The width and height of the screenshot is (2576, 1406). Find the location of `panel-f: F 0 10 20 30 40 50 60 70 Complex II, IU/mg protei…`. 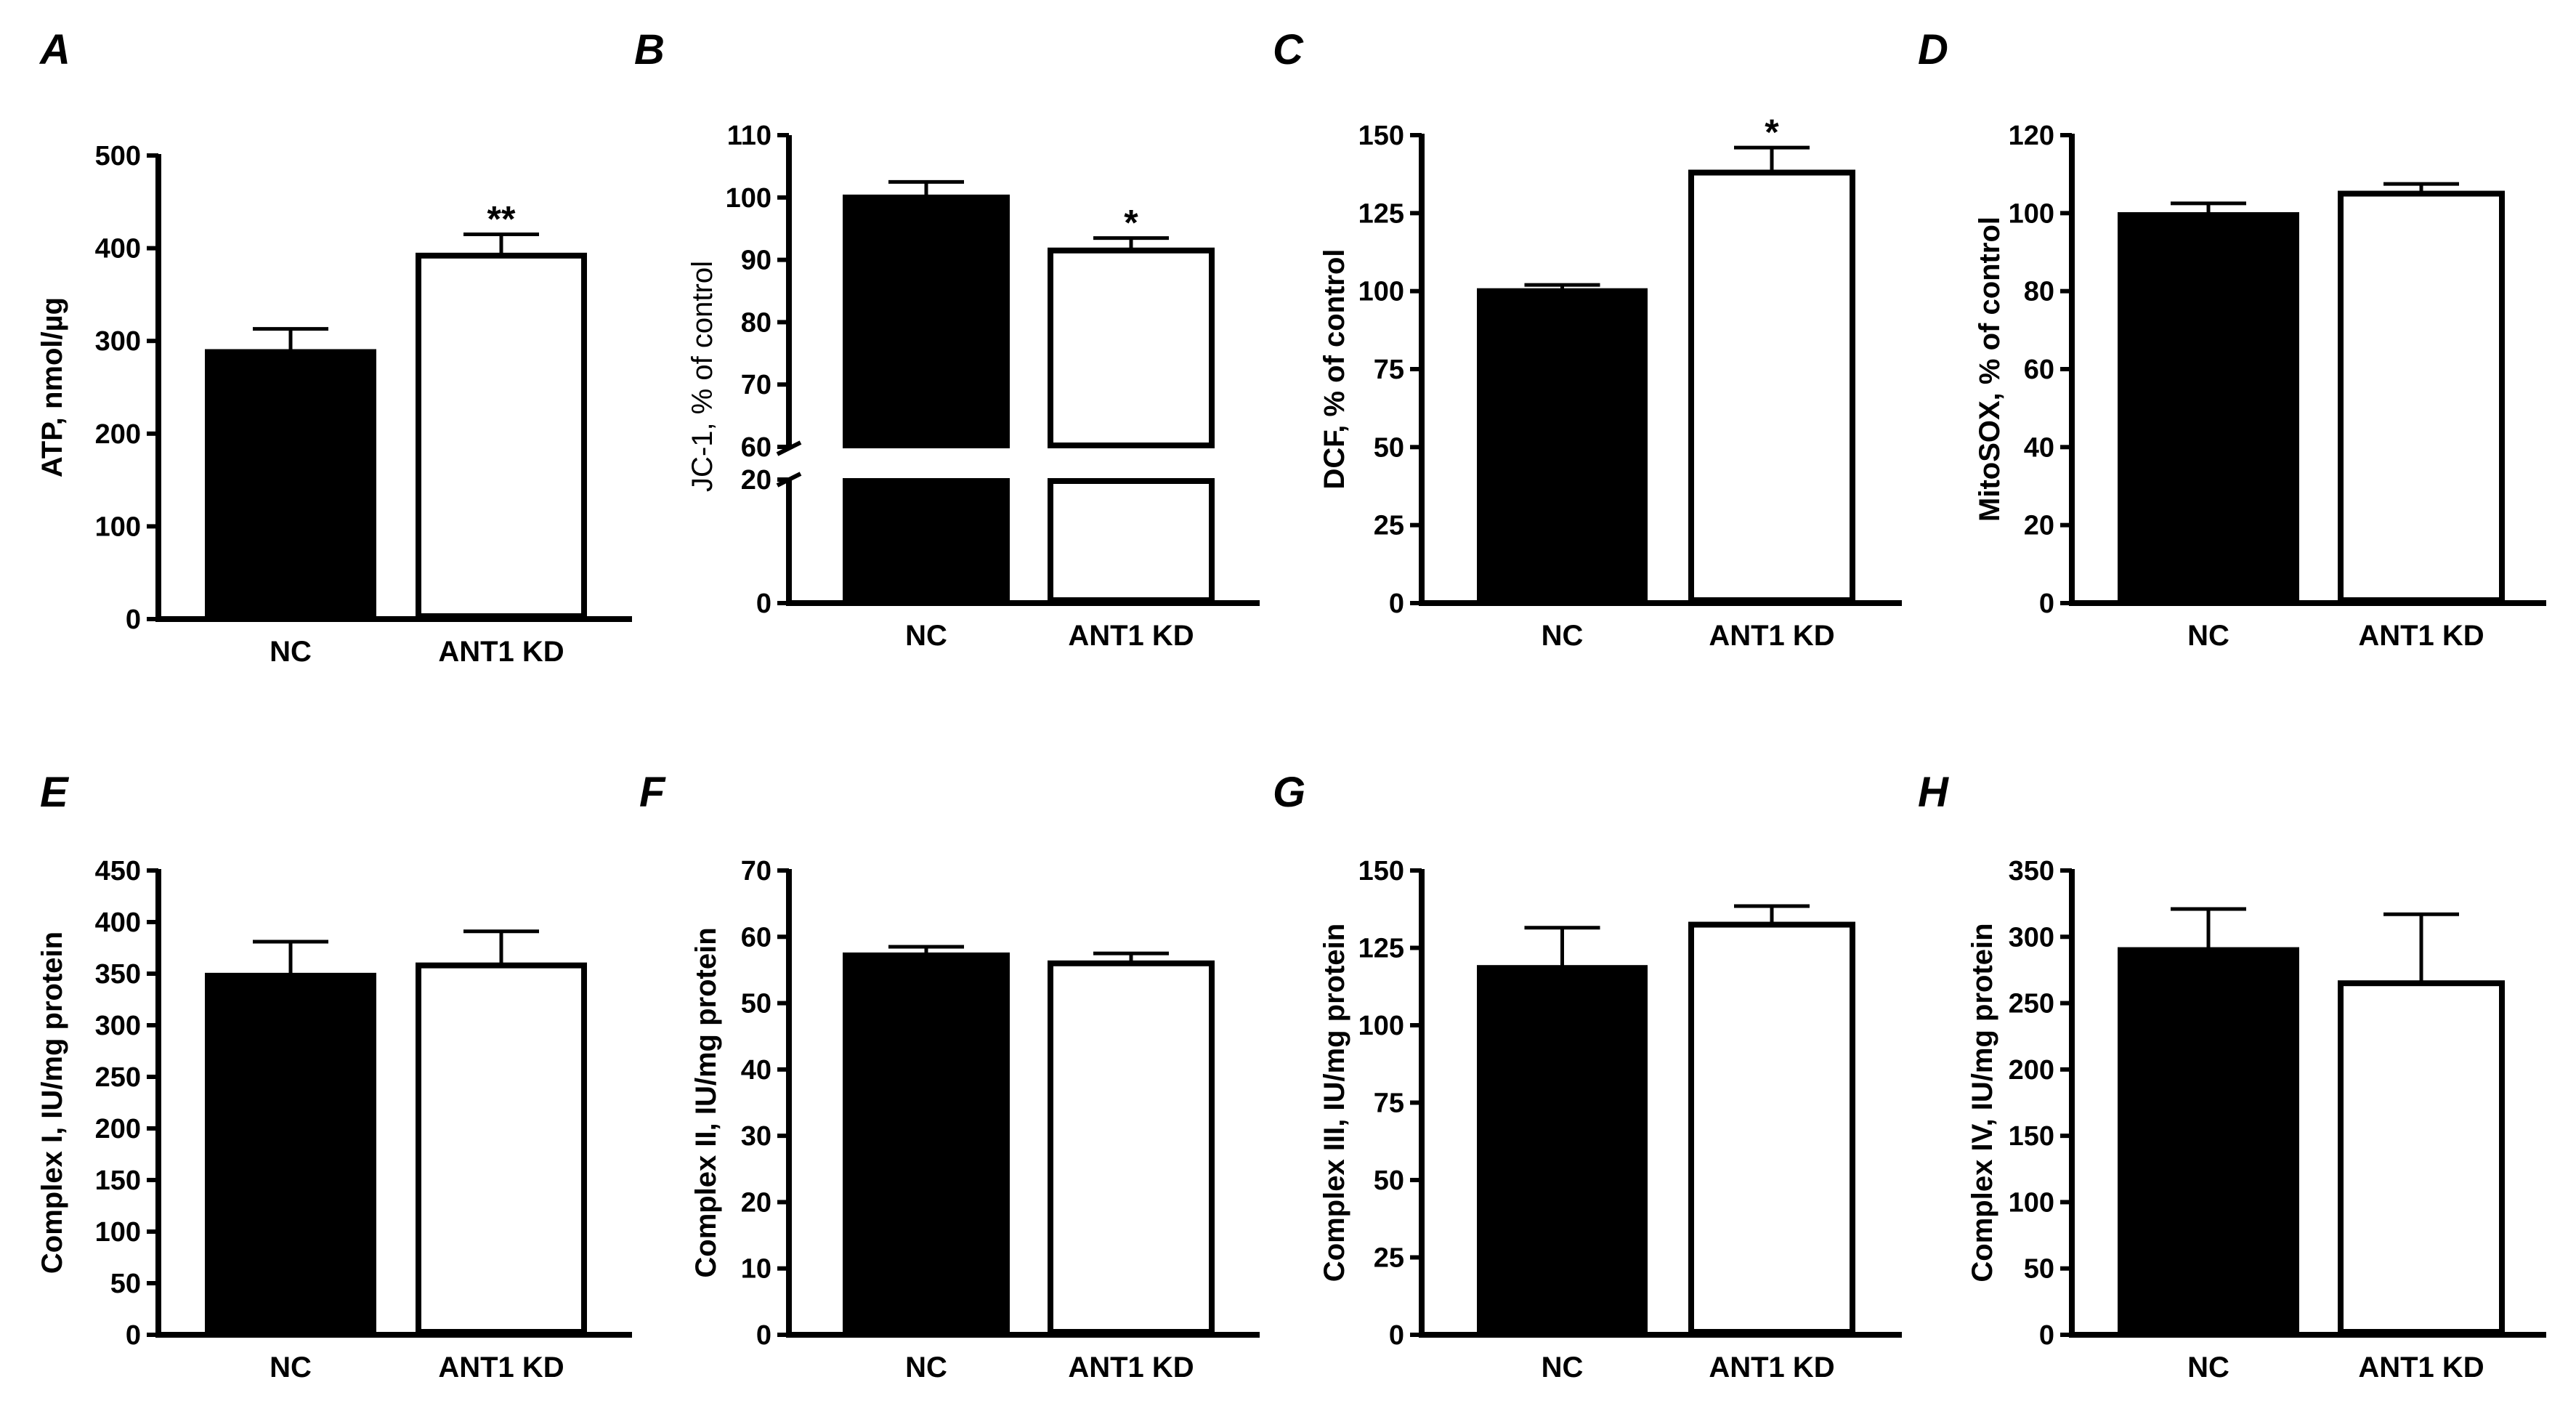

panel-f: F 0 10 20 30 40 50 60 70 Complex II, IU/mg protei… is located at coordinates (949, 1076).